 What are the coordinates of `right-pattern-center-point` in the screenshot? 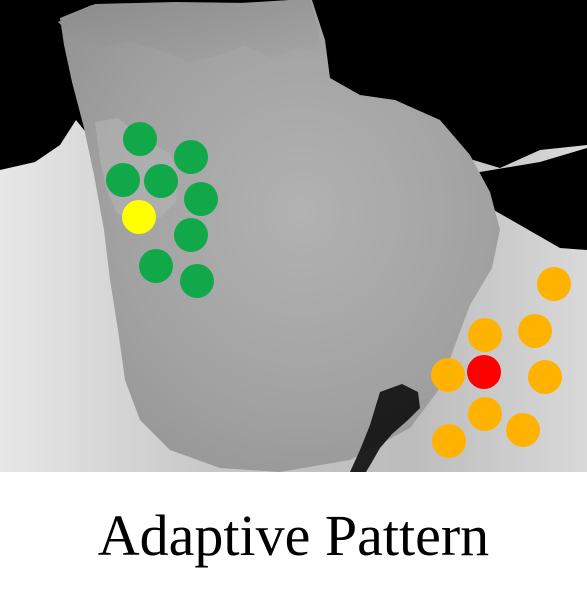 It's located at (484, 372).